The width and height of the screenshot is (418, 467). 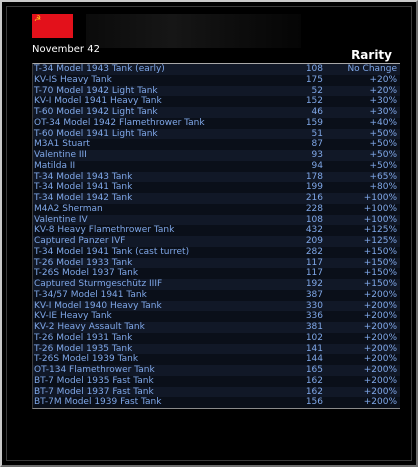 I want to click on unit-count: 381, so click(x=314, y=327).